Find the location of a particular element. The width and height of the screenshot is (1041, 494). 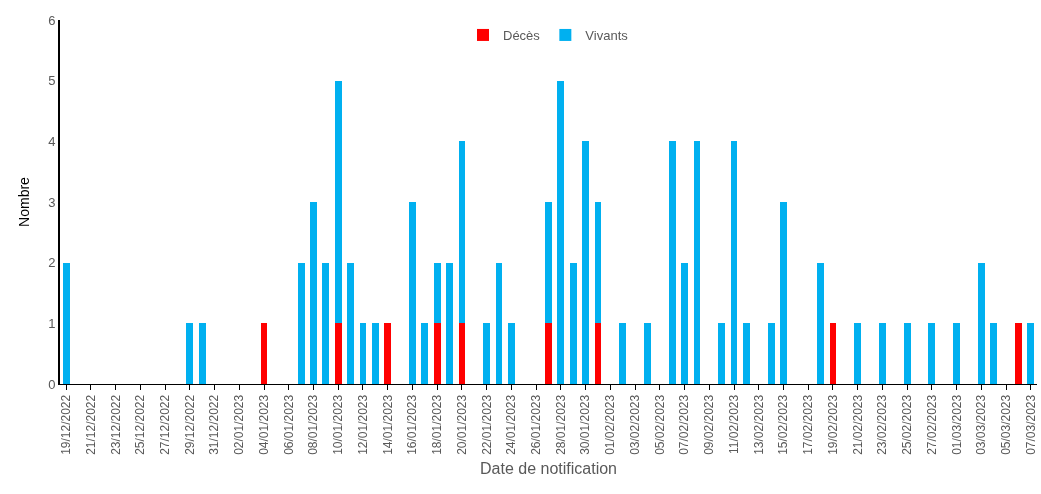

y-tick-label: 4 is located at coordinates (52, 141).